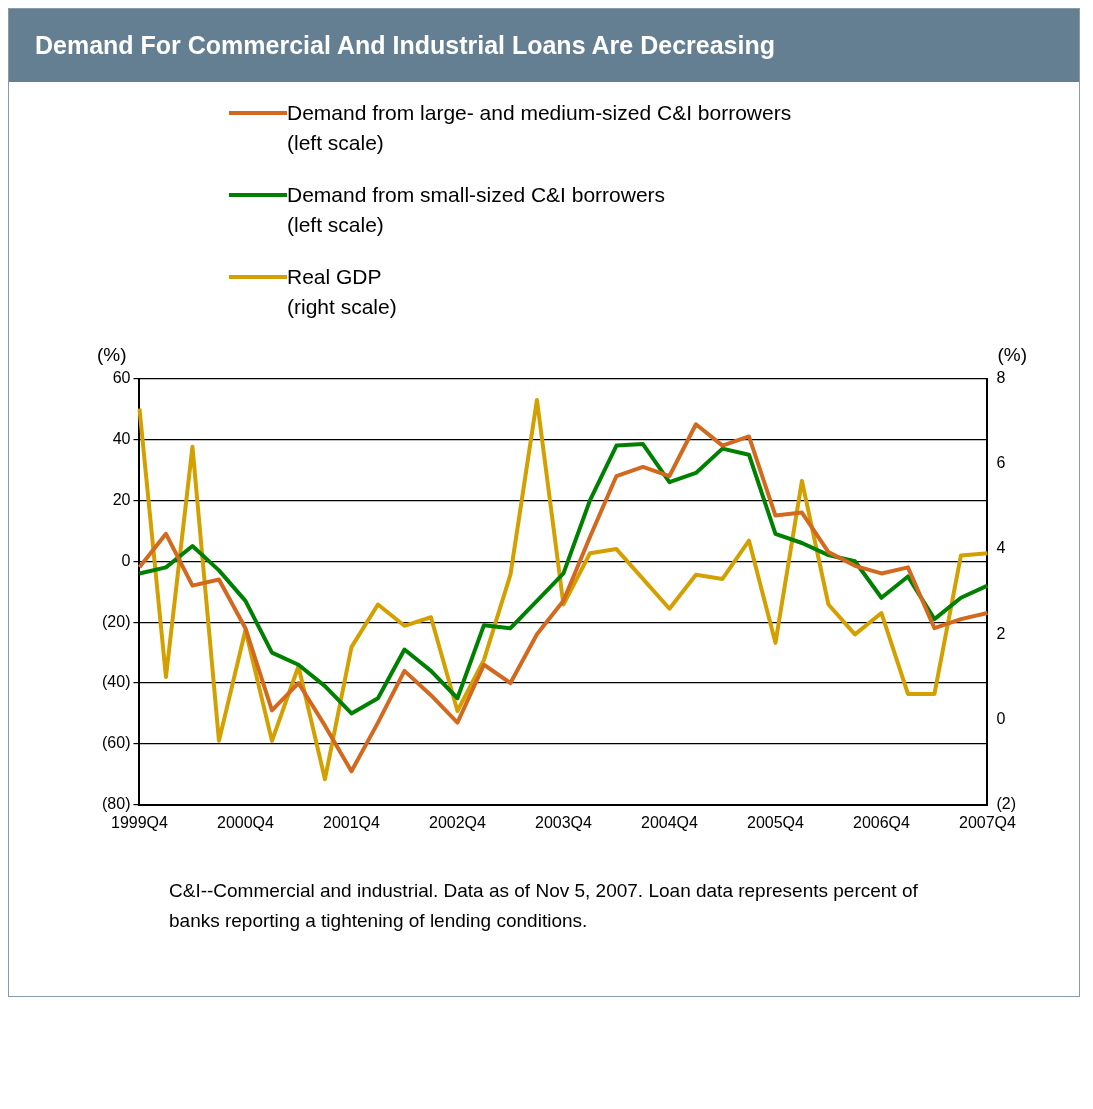 The height and width of the screenshot is (1109, 1093). Describe the element at coordinates (342, 292) in the screenshot. I see `legend-label: Real GDP (right scale)` at that location.